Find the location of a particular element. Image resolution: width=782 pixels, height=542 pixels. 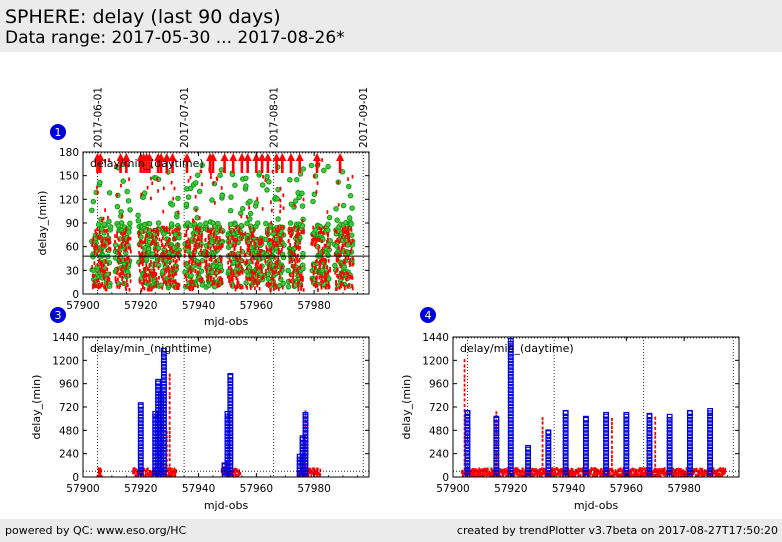

footer-credit: powered by QC: www.eso.org/HC is located at coordinates (96, 530).